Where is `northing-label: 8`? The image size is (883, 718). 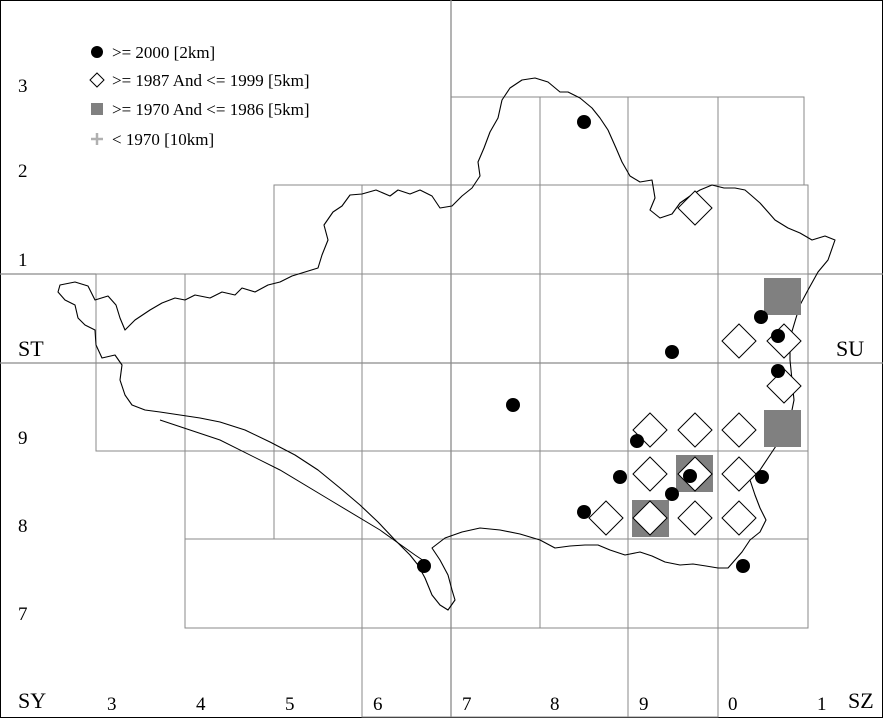 northing-label: 8 is located at coordinates (23, 526).